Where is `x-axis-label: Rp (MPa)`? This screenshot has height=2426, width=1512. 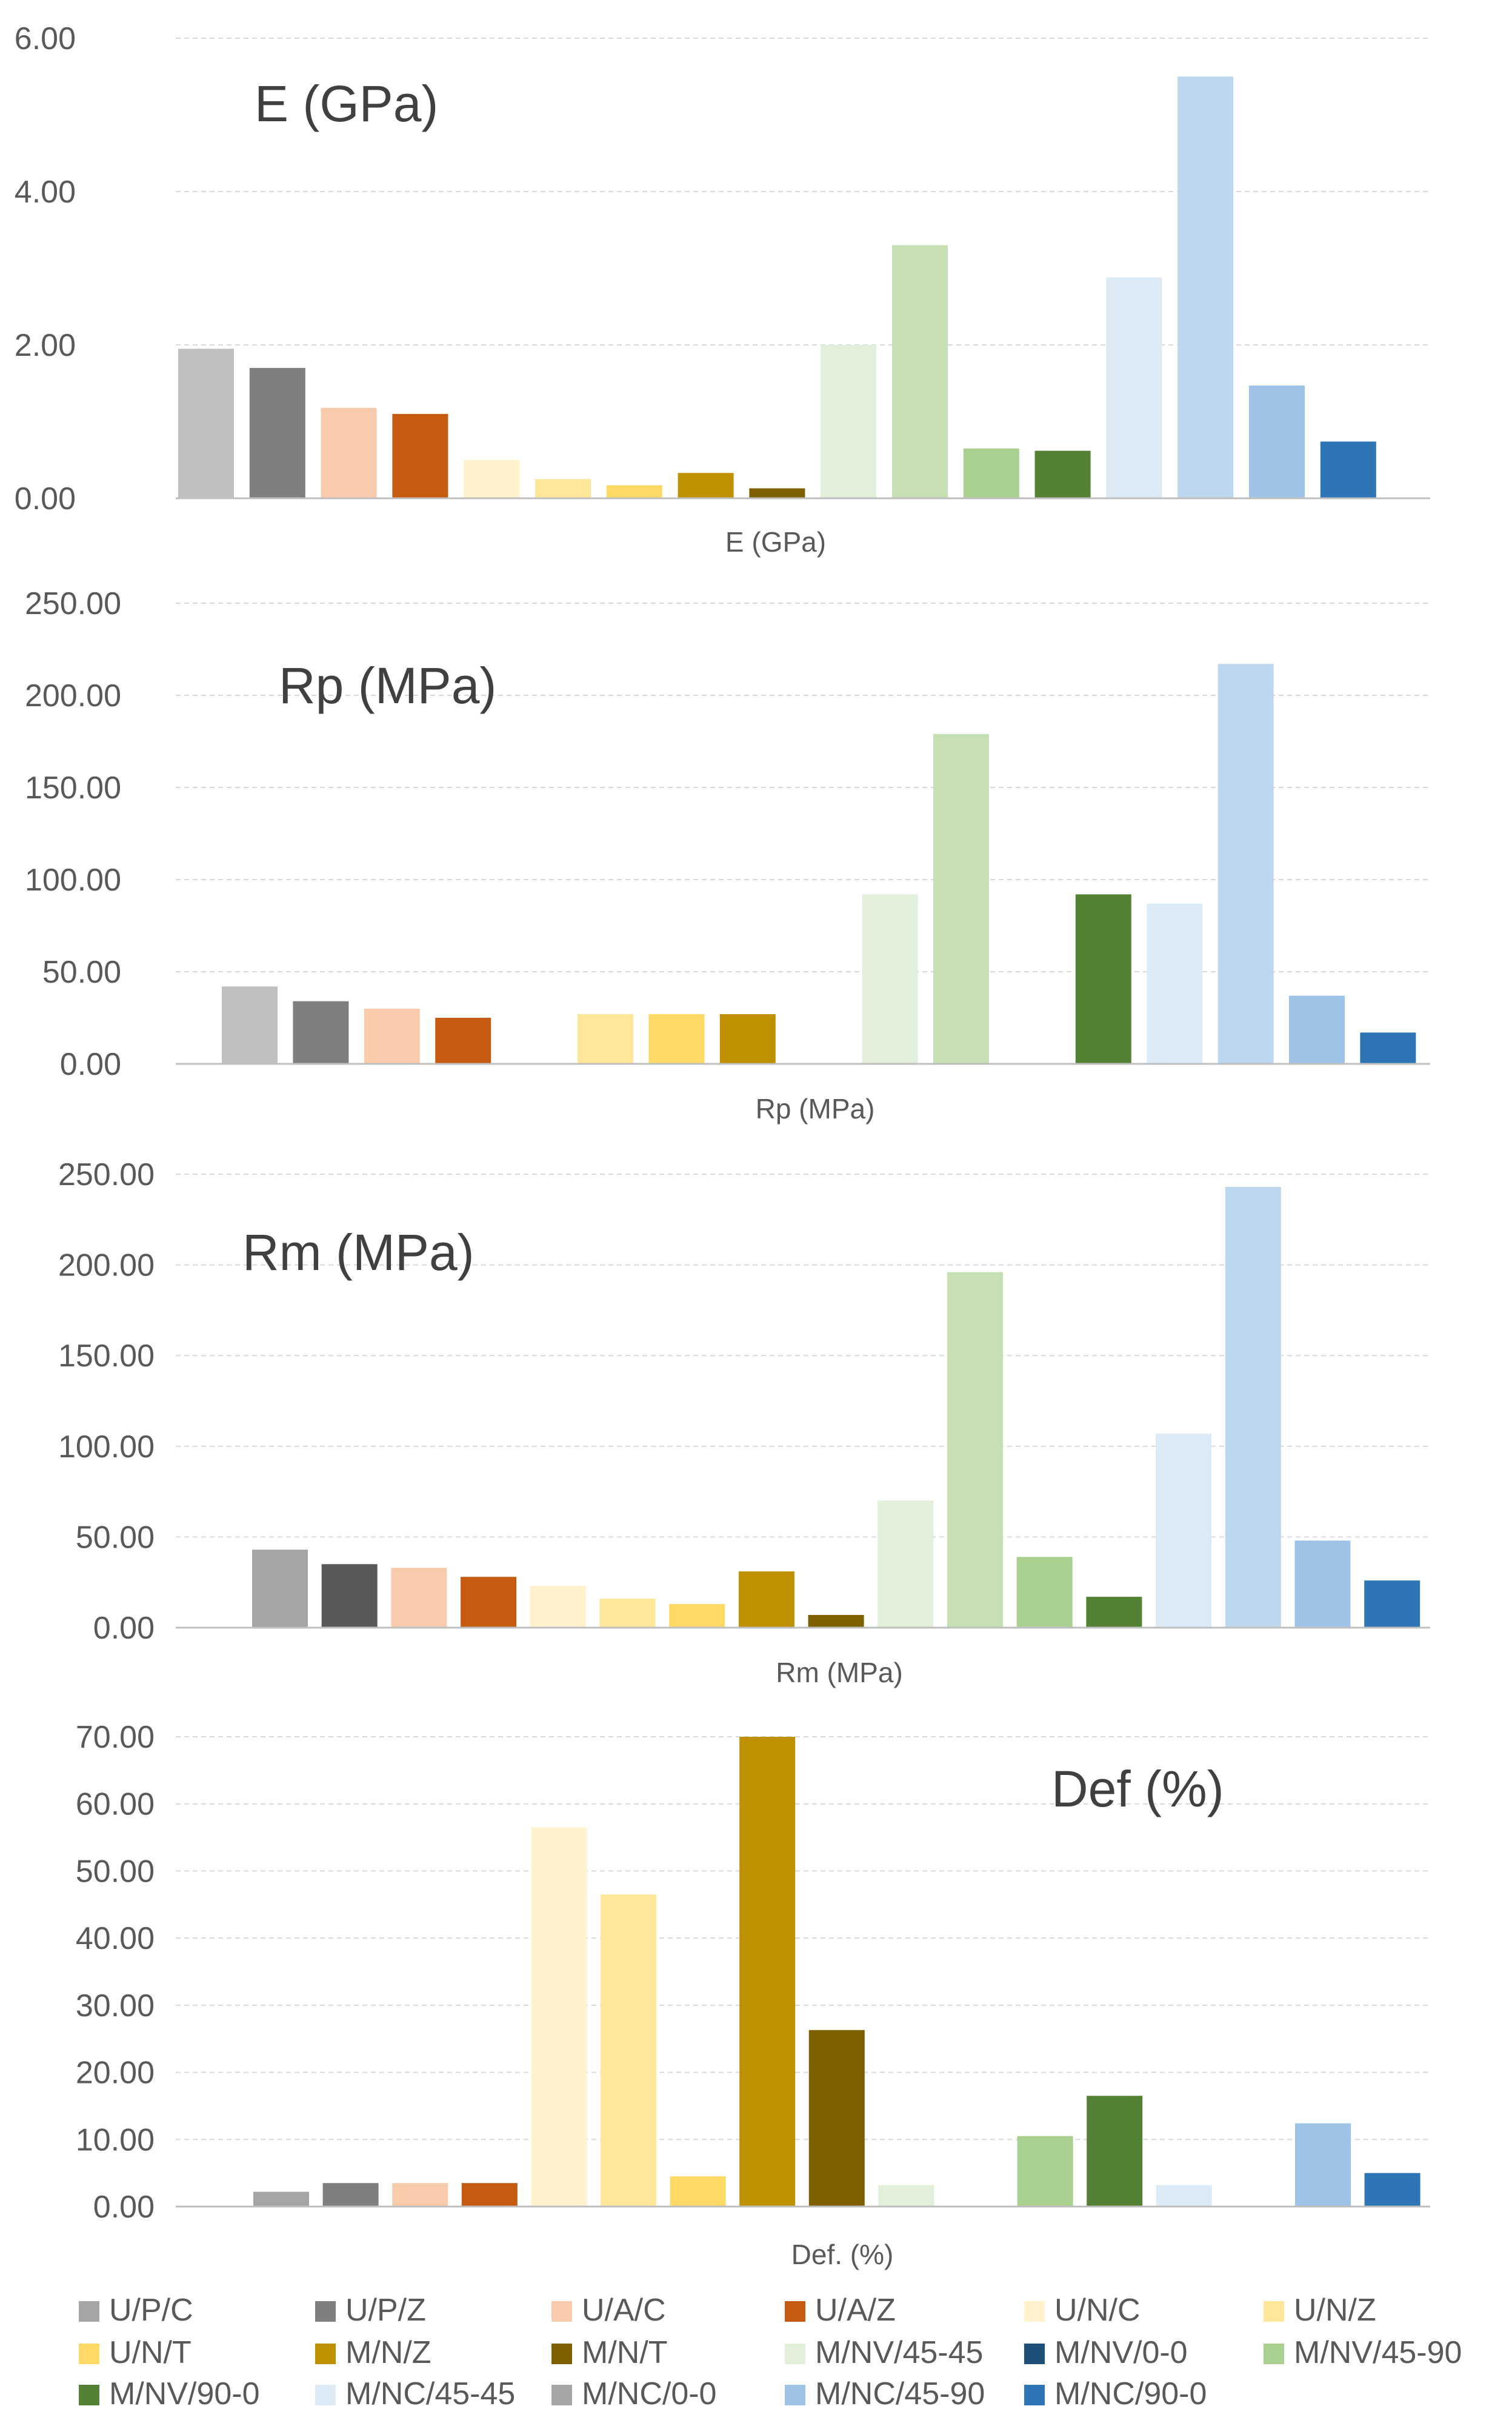
x-axis-label: Rp (MPa) is located at coordinates (815, 1108).